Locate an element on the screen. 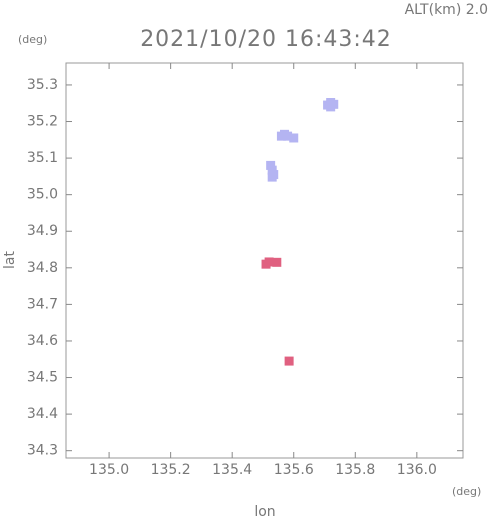  x-tick-label: 135.6 is located at coordinates (294, 470).